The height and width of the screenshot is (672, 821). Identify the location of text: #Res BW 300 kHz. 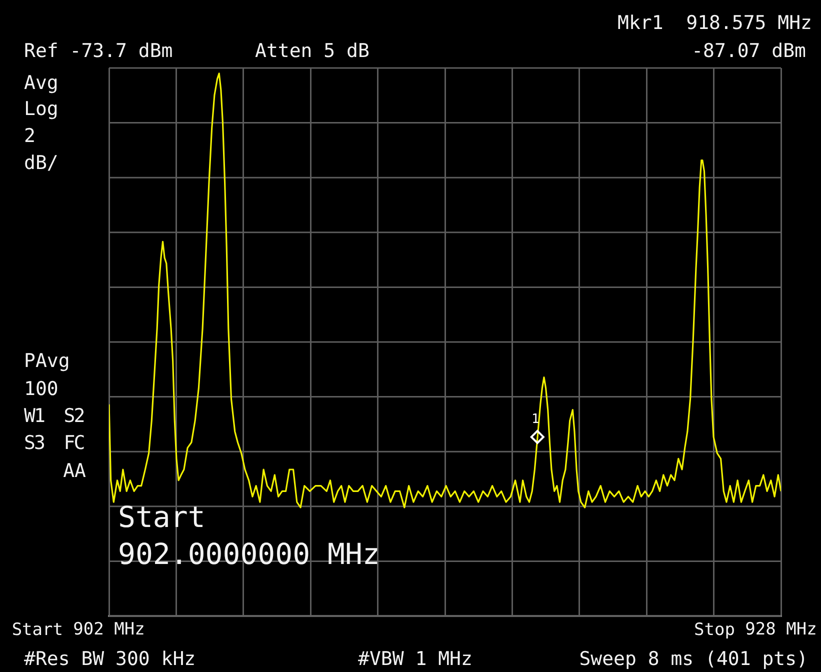
(110, 659).